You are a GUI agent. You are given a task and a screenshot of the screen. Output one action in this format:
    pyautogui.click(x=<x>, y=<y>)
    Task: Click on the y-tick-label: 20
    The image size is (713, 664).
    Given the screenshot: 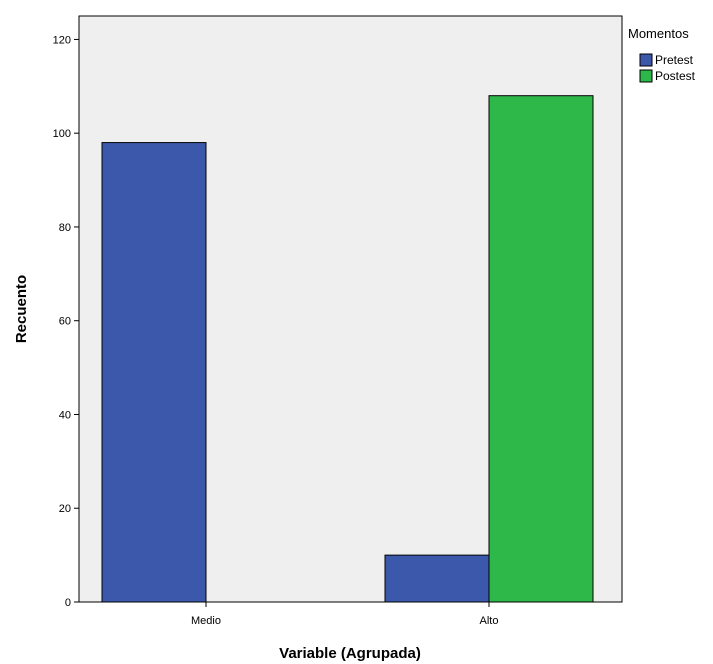 What is the action you would take?
    pyautogui.click(x=65, y=509)
    